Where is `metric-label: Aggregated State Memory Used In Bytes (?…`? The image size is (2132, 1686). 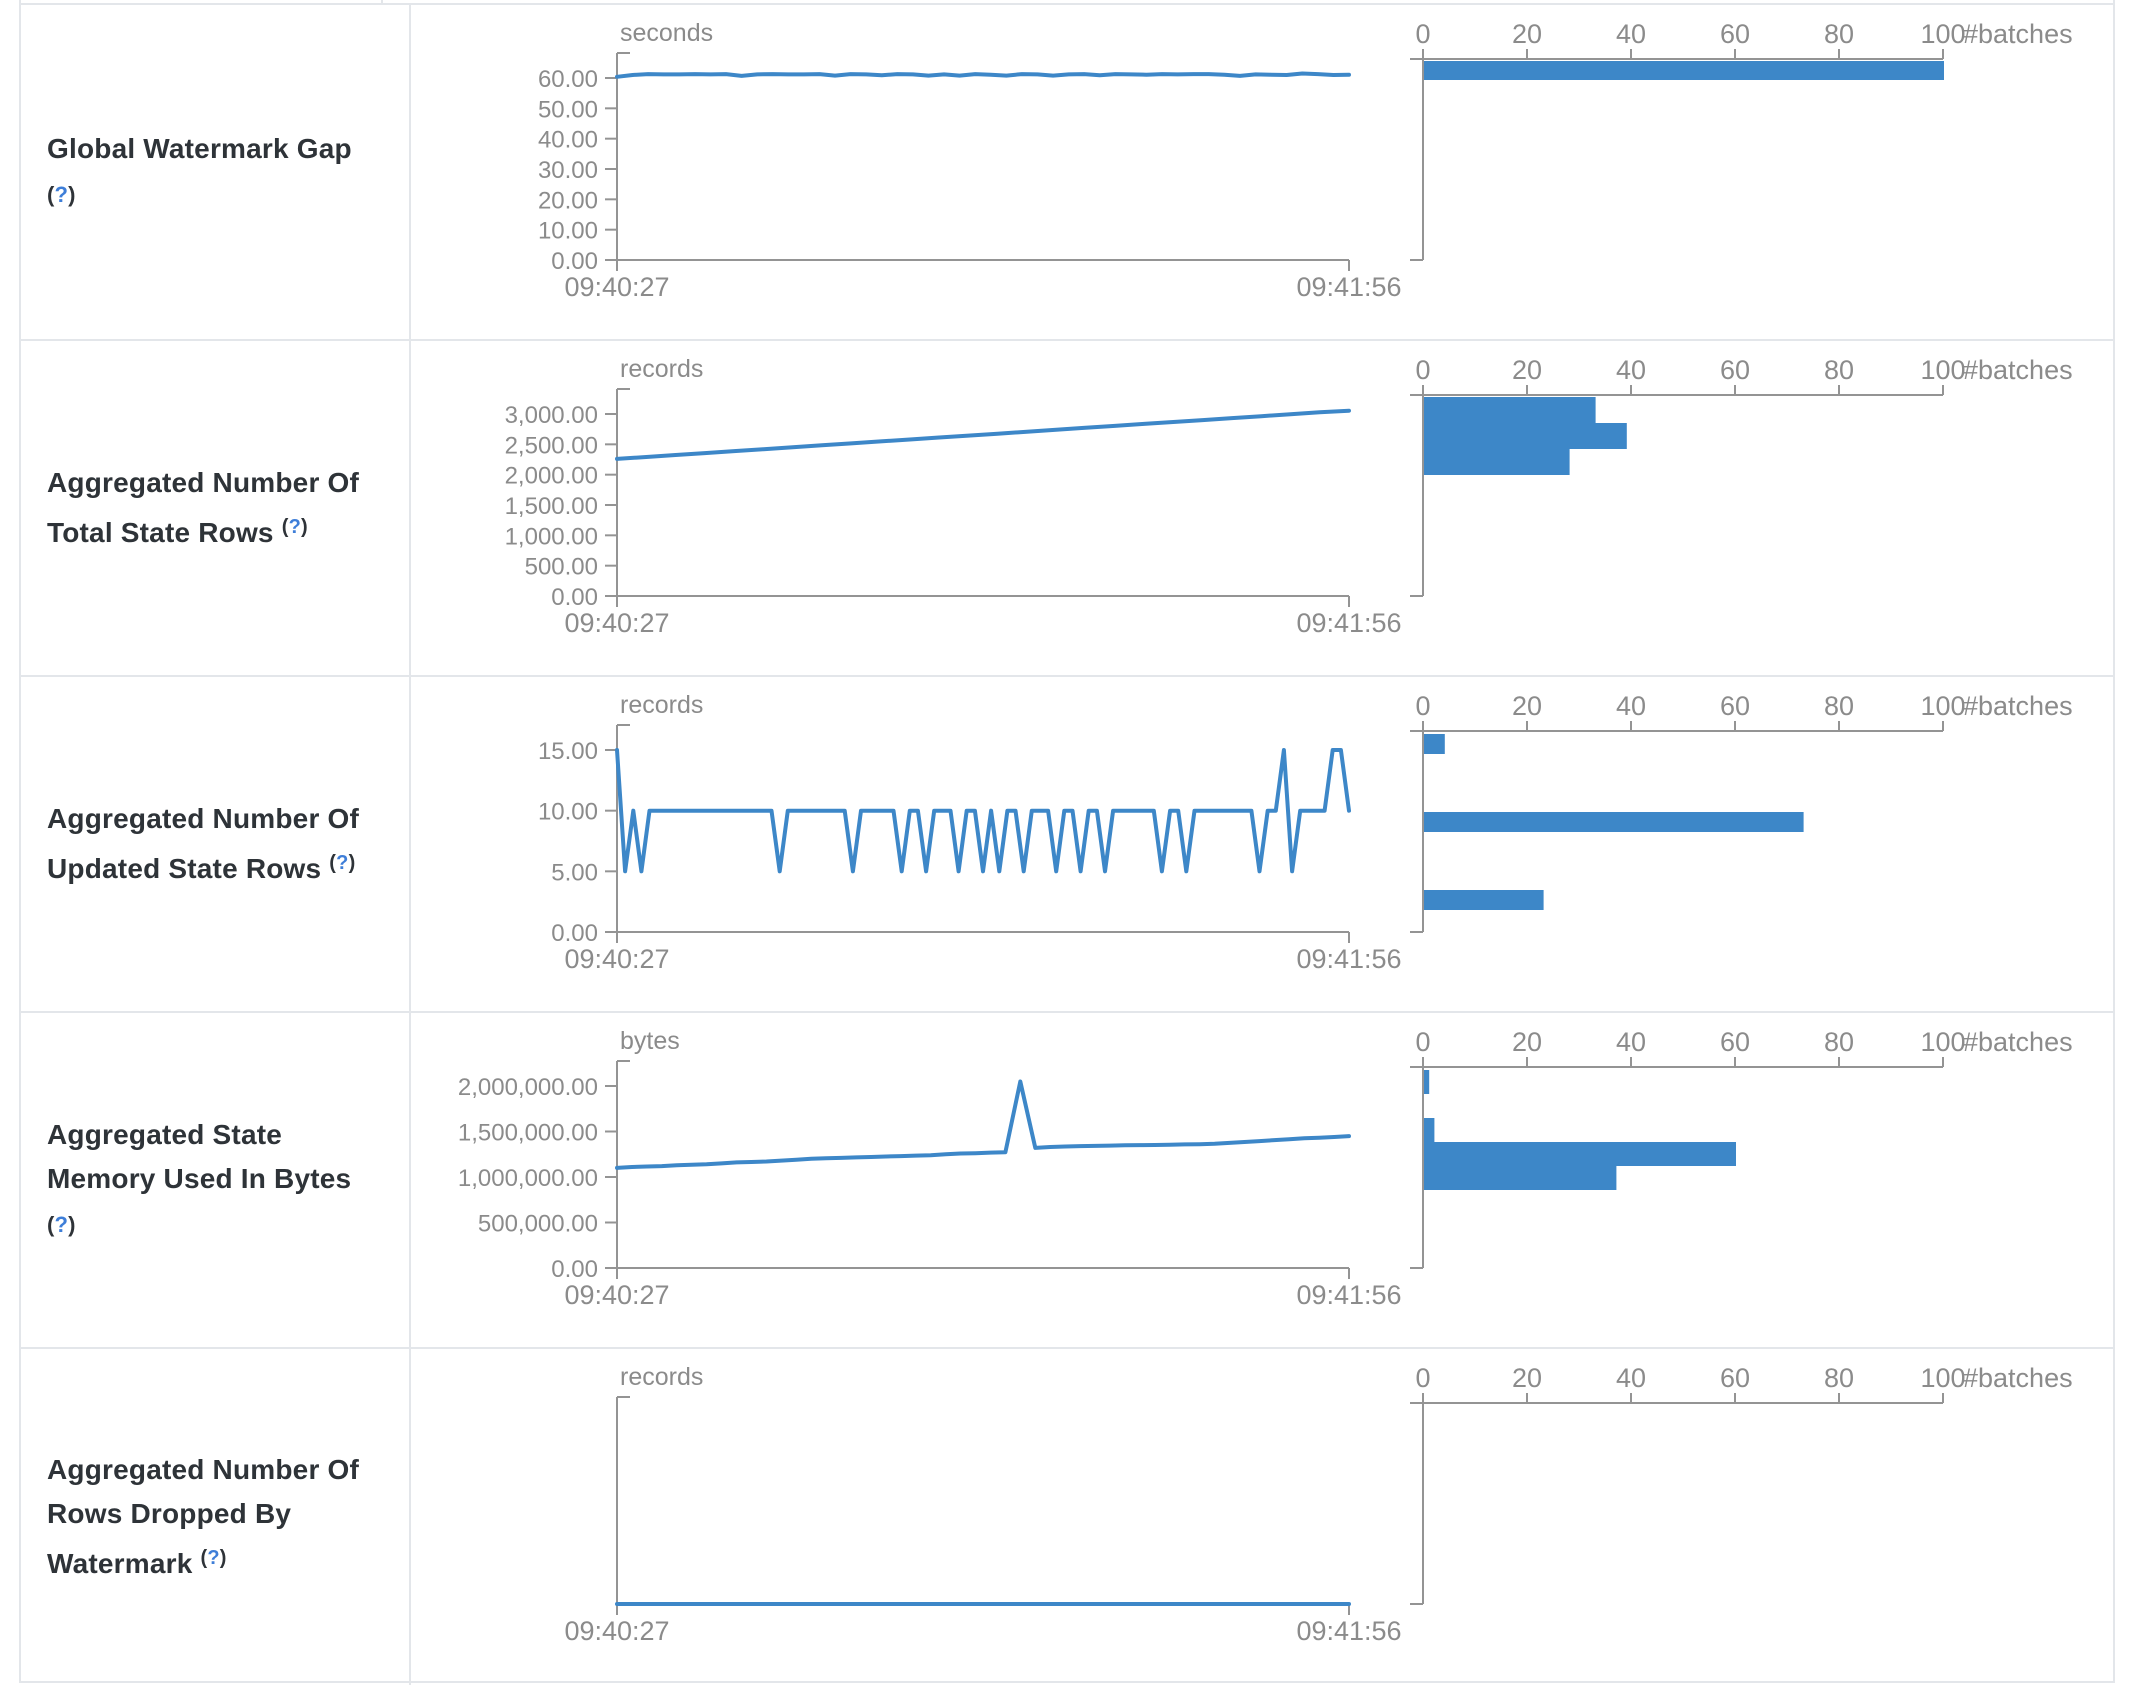
metric-label: Aggregated State Memory Used In Bytes (?… is located at coordinates (199, 1180).